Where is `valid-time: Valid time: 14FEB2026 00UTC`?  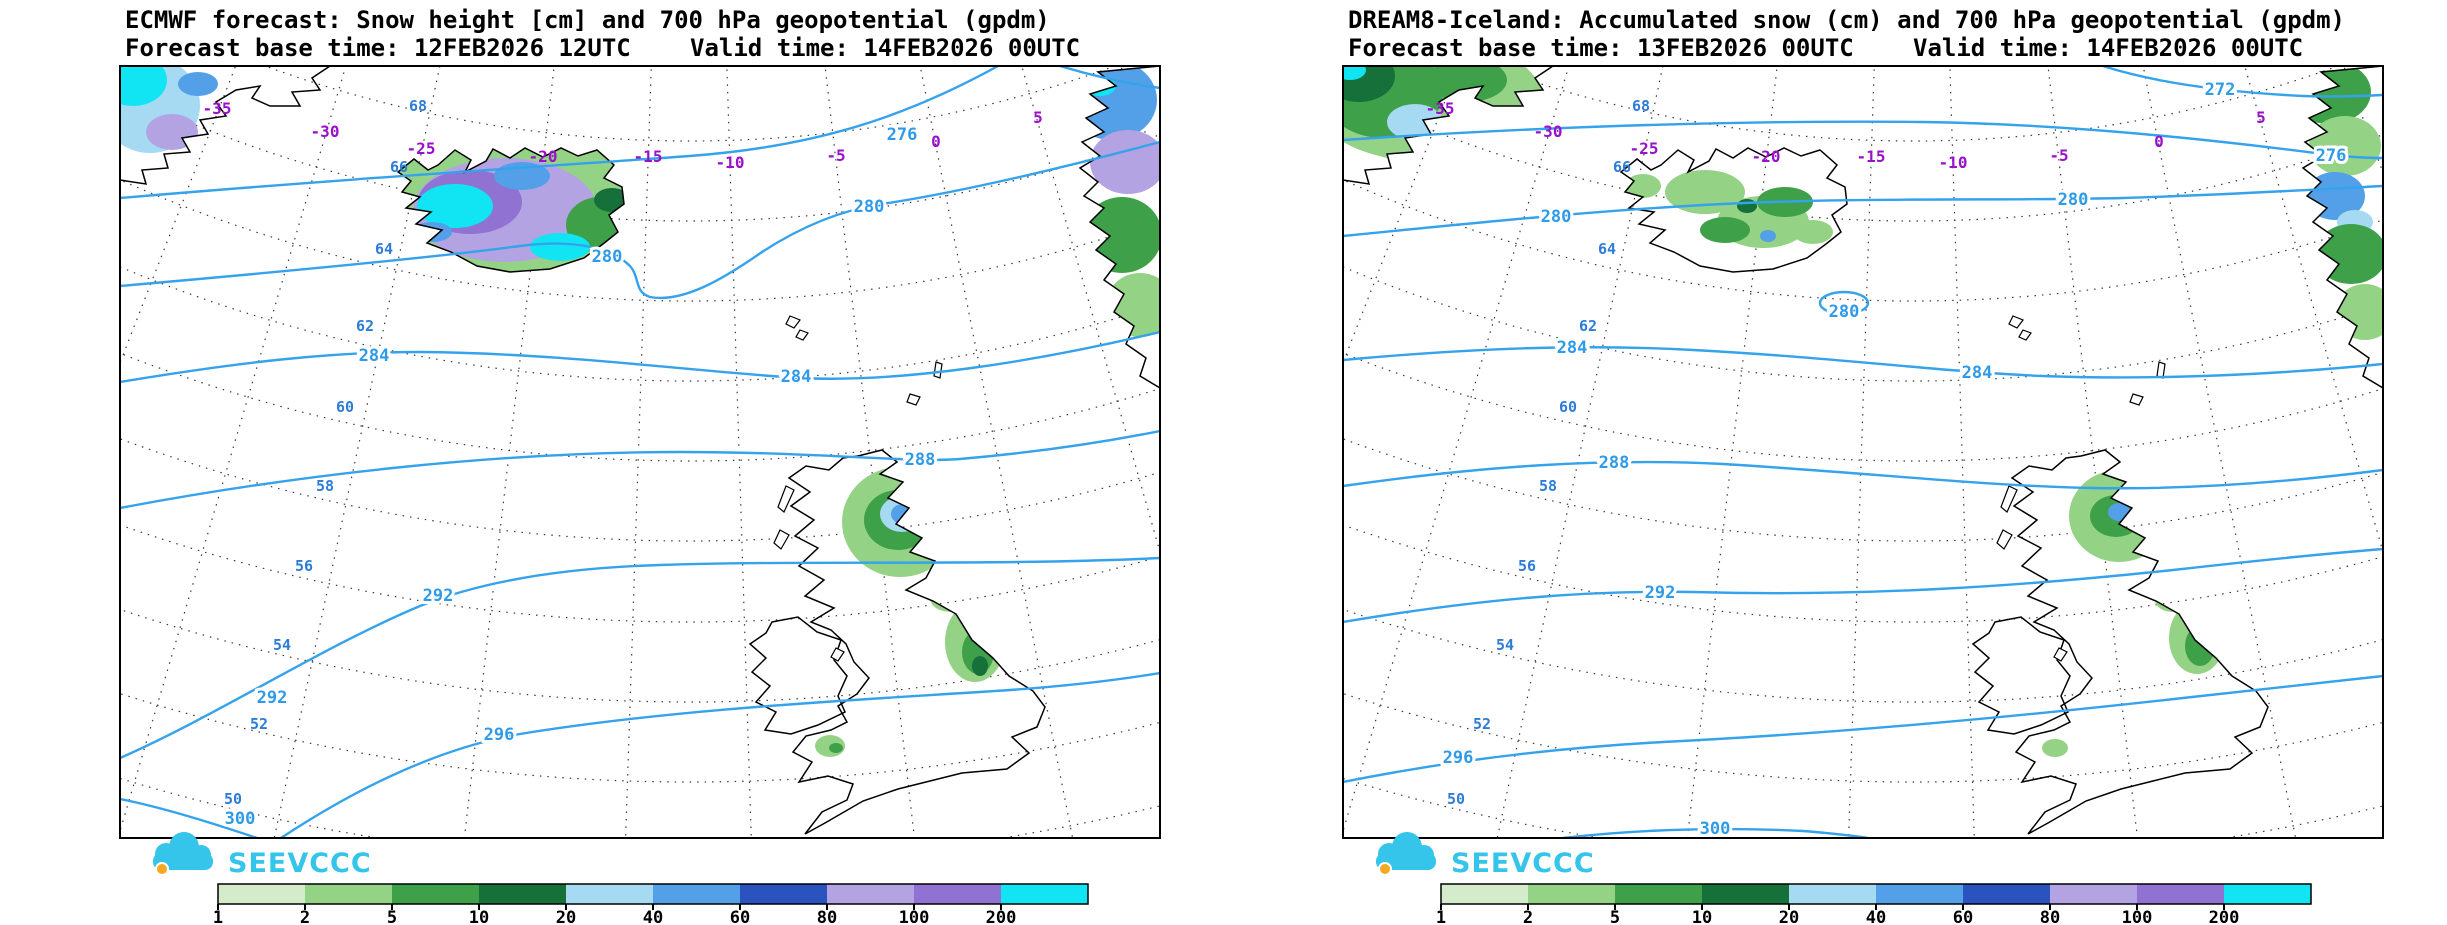
valid-time: Valid time: 14FEB2026 00UTC is located at coordinates (2108, 48).